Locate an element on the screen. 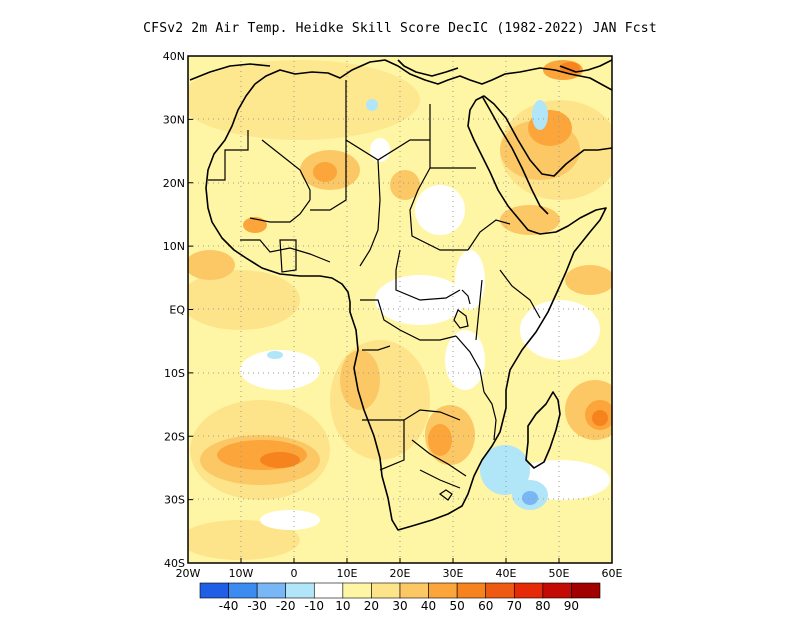  lon-tick-label: 60E is located at coordinates (612, 573).